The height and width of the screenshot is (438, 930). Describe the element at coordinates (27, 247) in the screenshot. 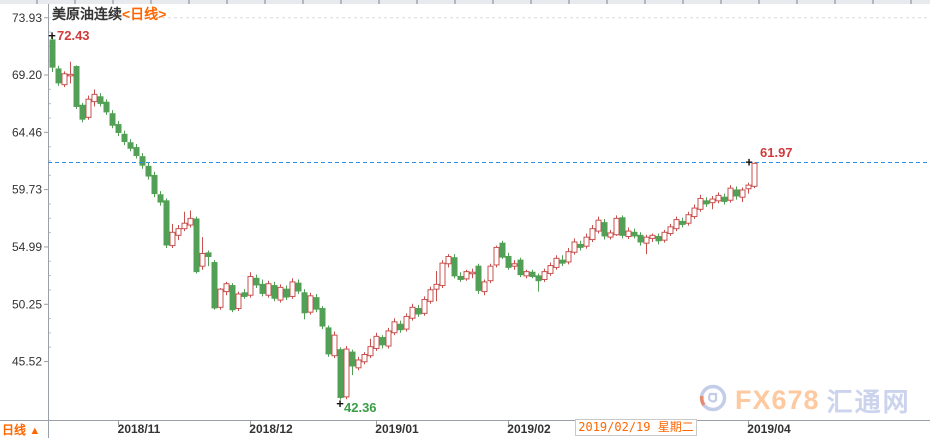

I see `y-axis-label: 54.99` at that location.